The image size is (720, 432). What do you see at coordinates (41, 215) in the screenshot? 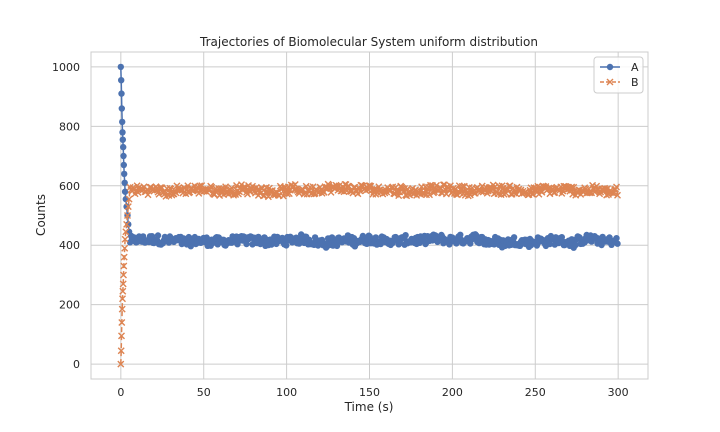
I see `y-axis-label: Counts` at bounding box center [41, 215].